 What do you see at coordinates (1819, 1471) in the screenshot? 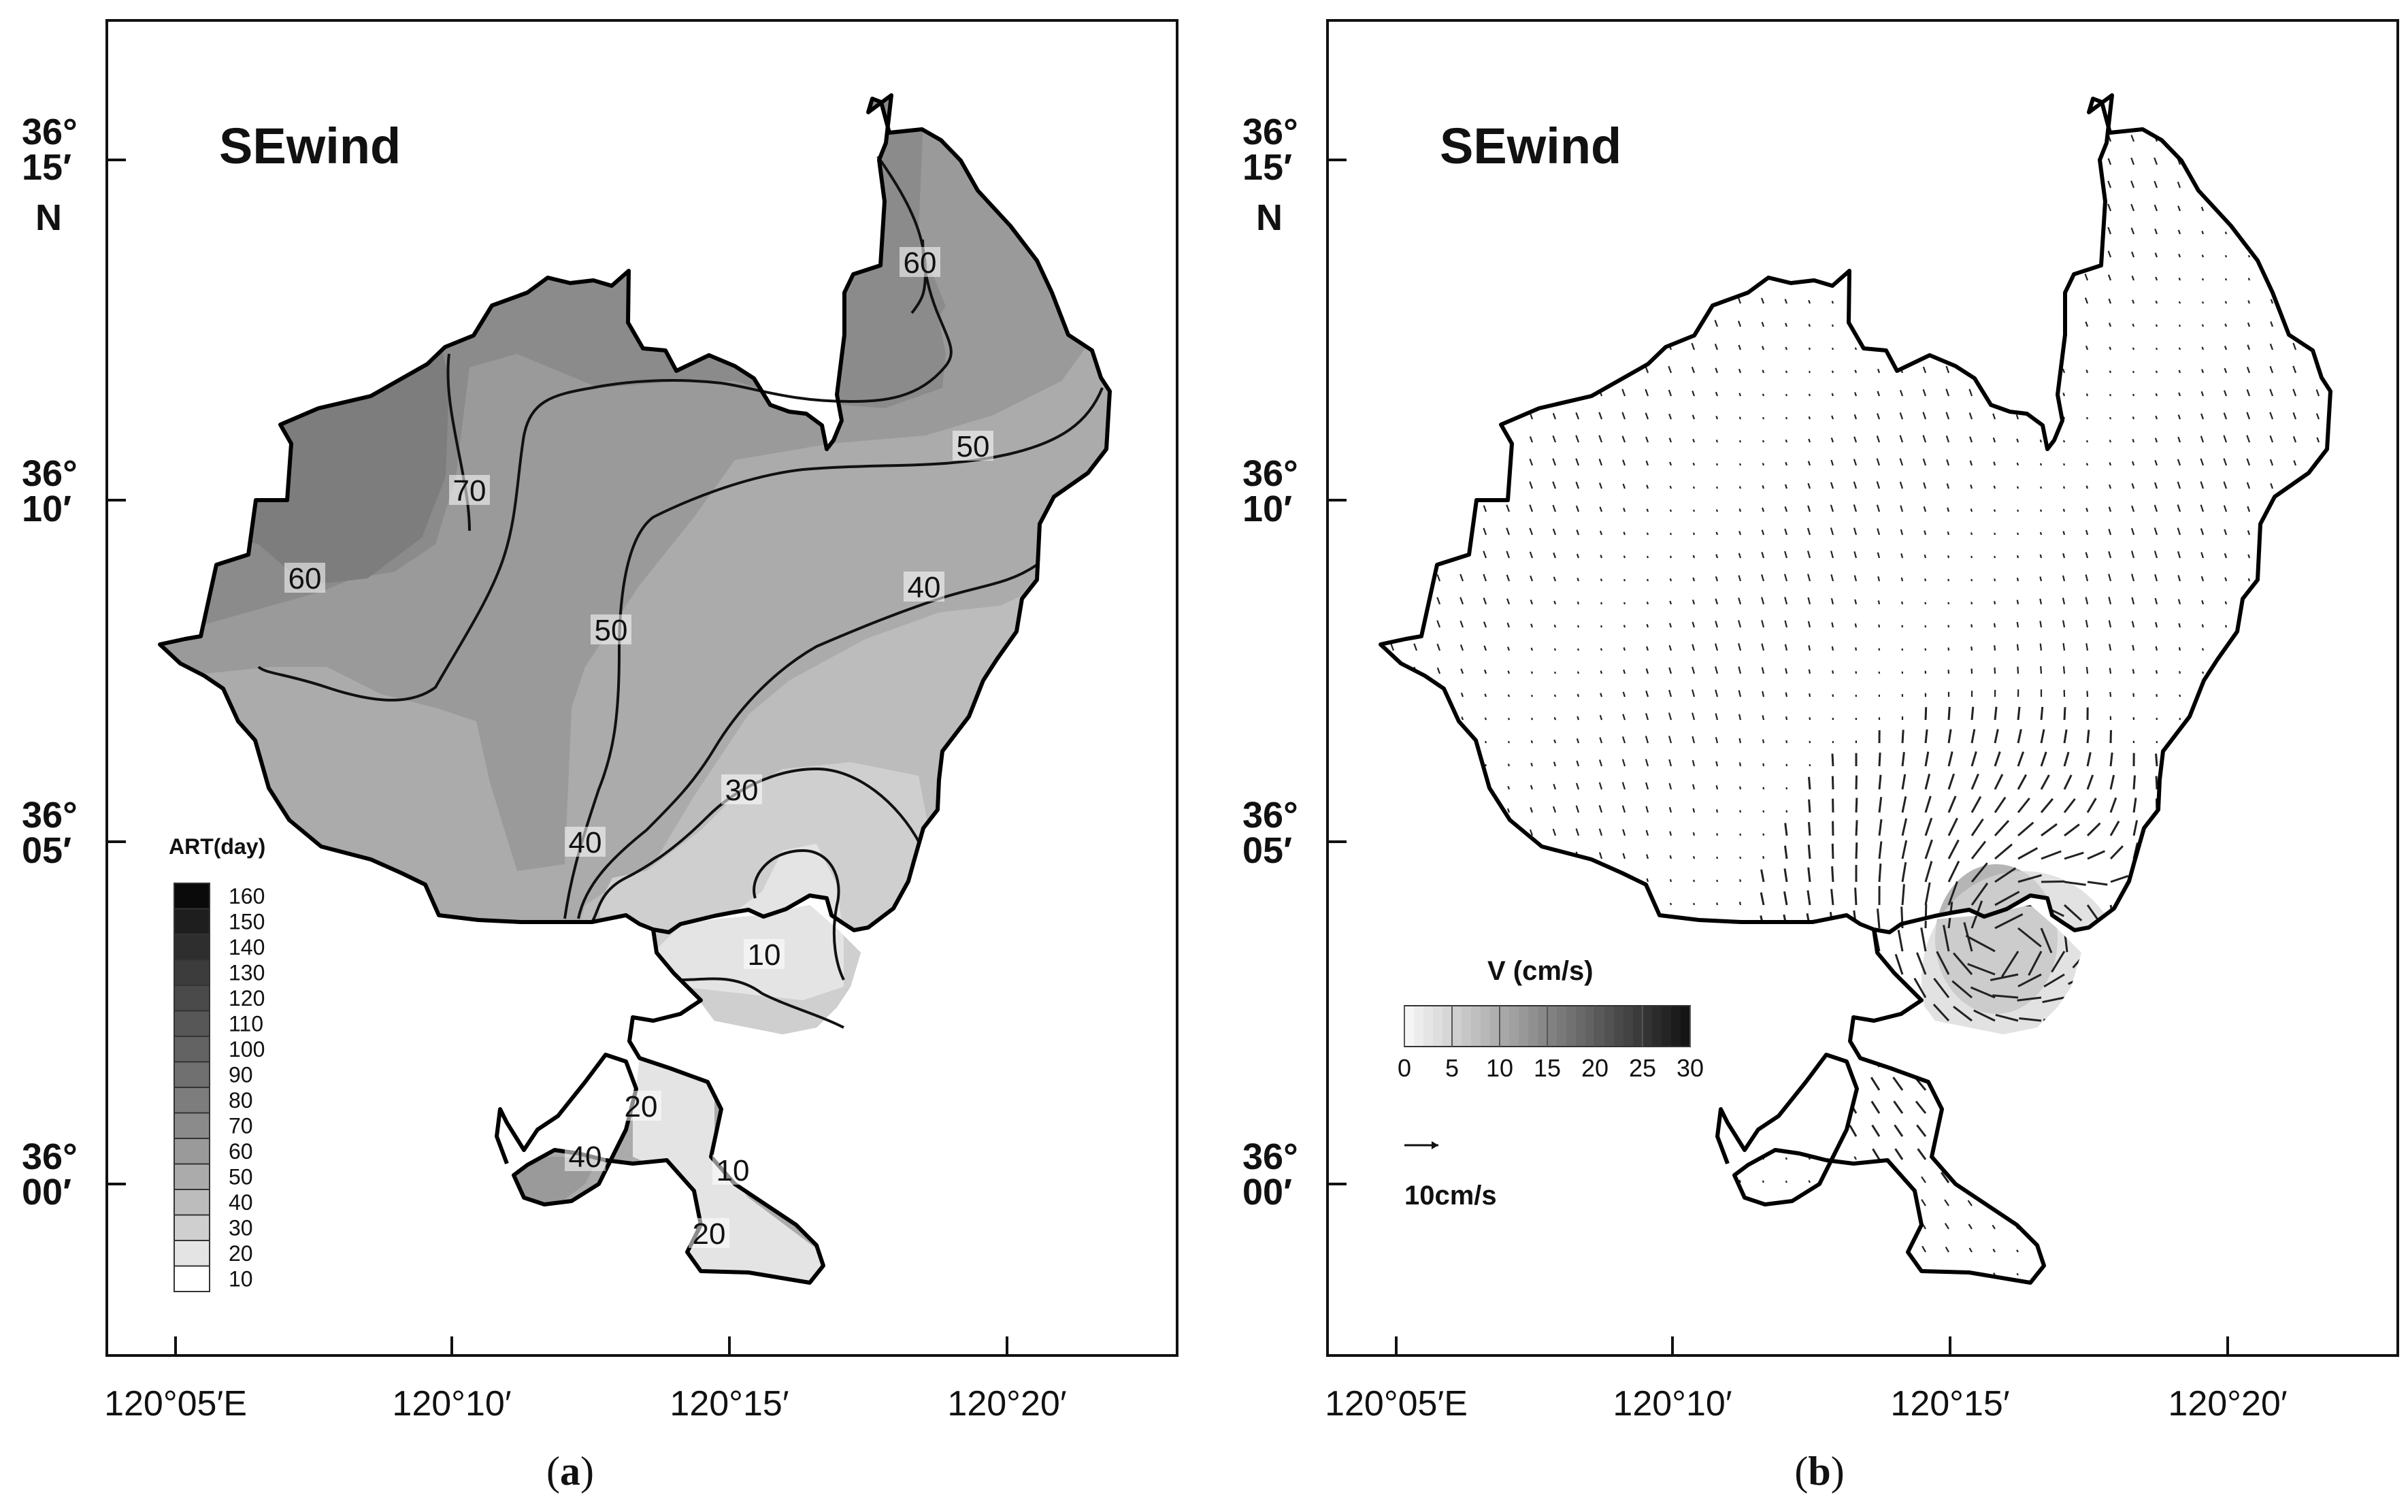
I see `caption-letter: b` at bounding box center [1819, 1471].